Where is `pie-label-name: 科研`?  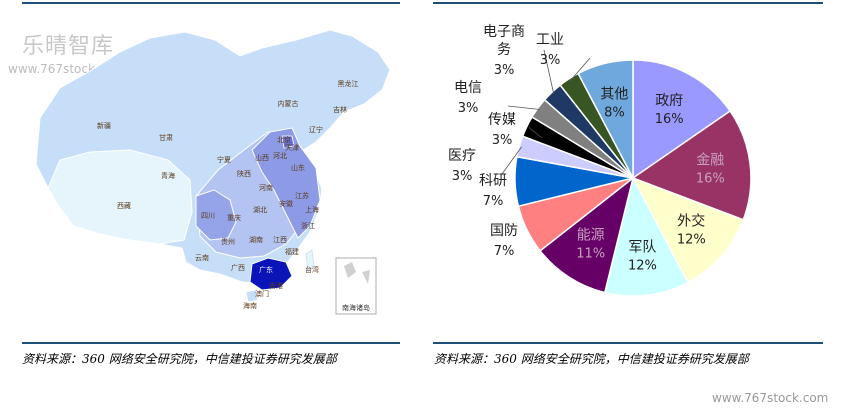
pie-label-name: 科研 is located at coordinates (493, 181).